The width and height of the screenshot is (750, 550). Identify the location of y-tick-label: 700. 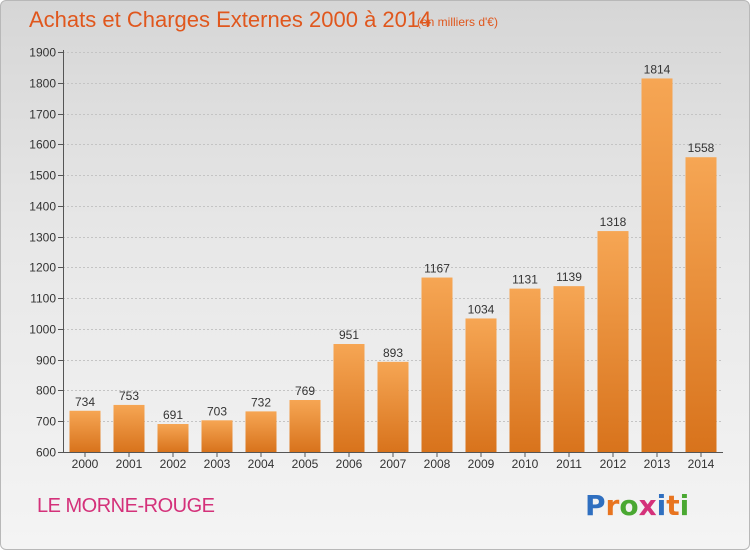
(46, 422).